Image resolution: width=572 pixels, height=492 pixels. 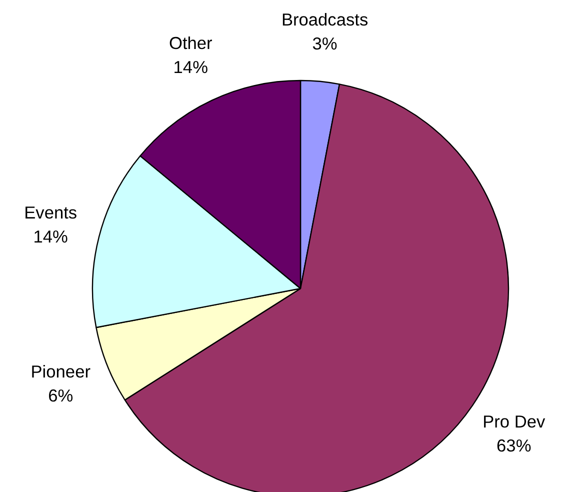 What do you see at coordinates (60, 371) in the screenshot?
I see `slice-label: Pioneer` at bounding box center [60, 371].